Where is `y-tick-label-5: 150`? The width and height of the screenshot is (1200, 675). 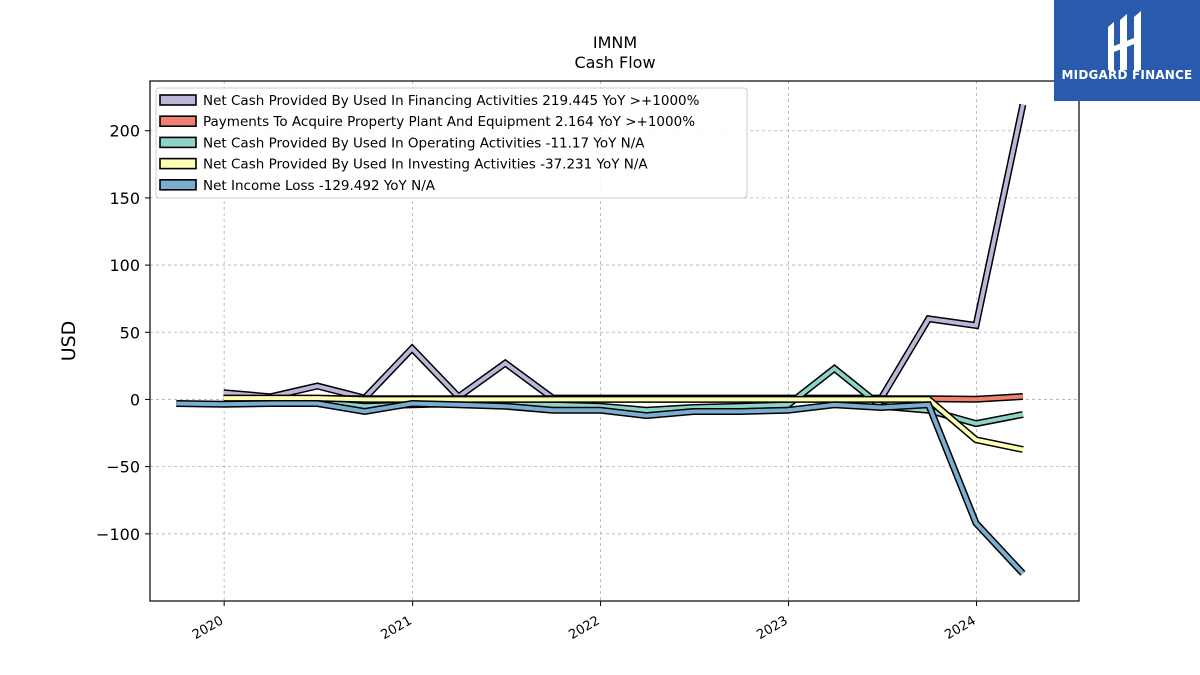
y-tick-label-5: 150 is located at coordinates (124, 198).